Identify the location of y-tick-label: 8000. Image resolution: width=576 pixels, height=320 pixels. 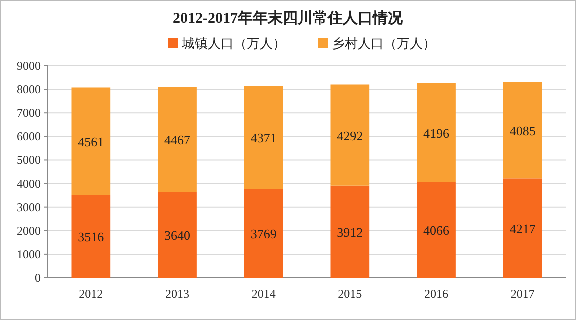
(29, 89).